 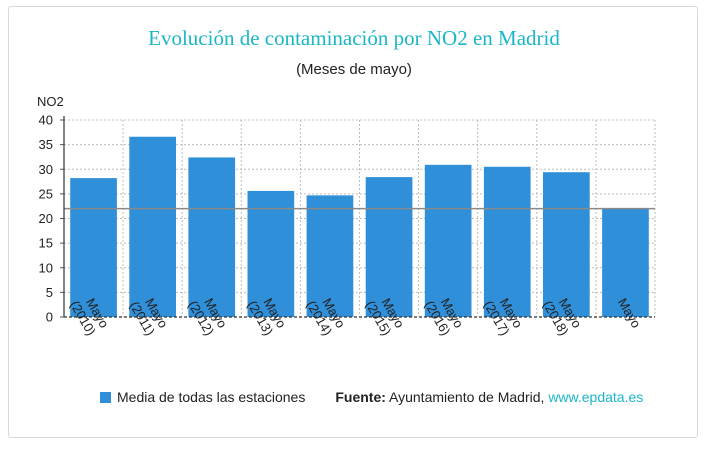 What do you see at coordinates (46, 169) in the screenshot?
I see `y-tick-label: 30` at bounding box center [46, 169].